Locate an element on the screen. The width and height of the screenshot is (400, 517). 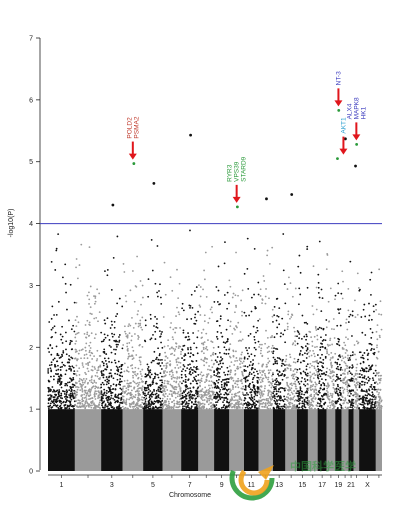
x-tick-label: 11 is located at coordinates (251, 485).